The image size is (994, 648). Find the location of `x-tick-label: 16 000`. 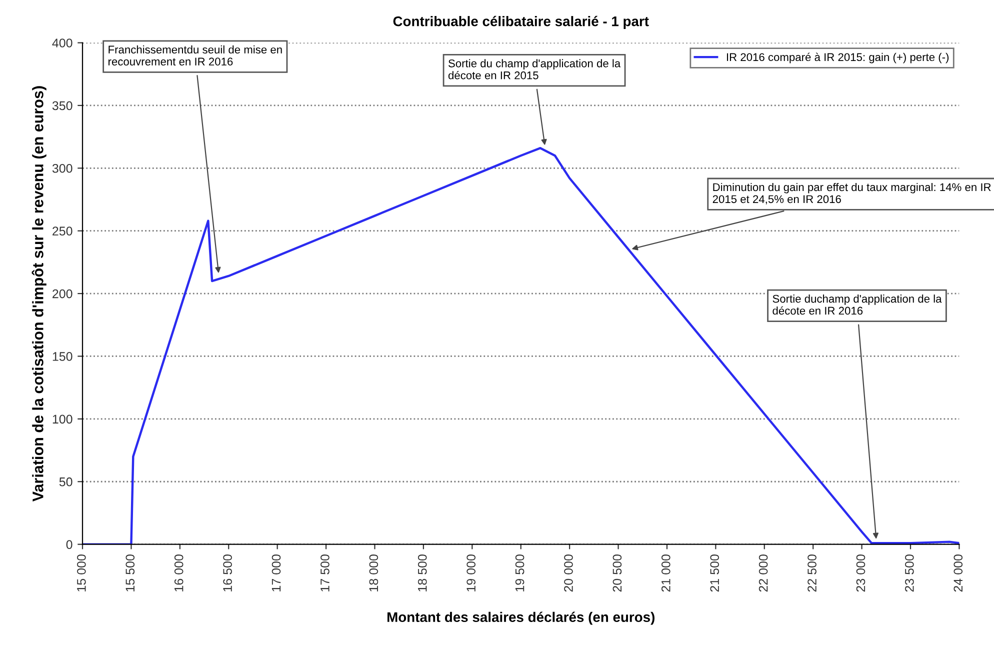

x-tick-label: 16 000 is located at coordinates (179, 573).